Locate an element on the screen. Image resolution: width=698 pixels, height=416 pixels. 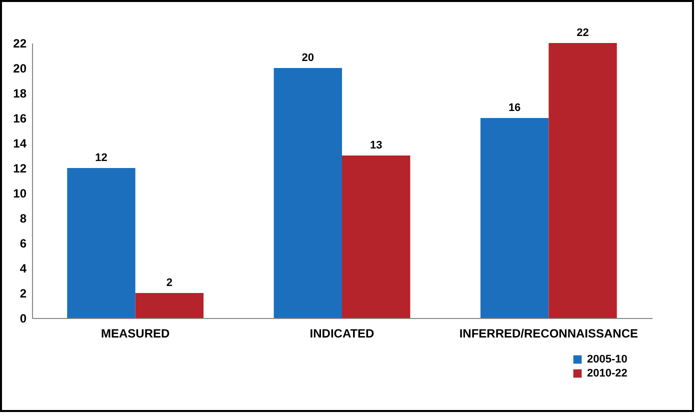
x-tick-label: INFERRED/RECONNAISSANCE is located at coordinates (548, 333).